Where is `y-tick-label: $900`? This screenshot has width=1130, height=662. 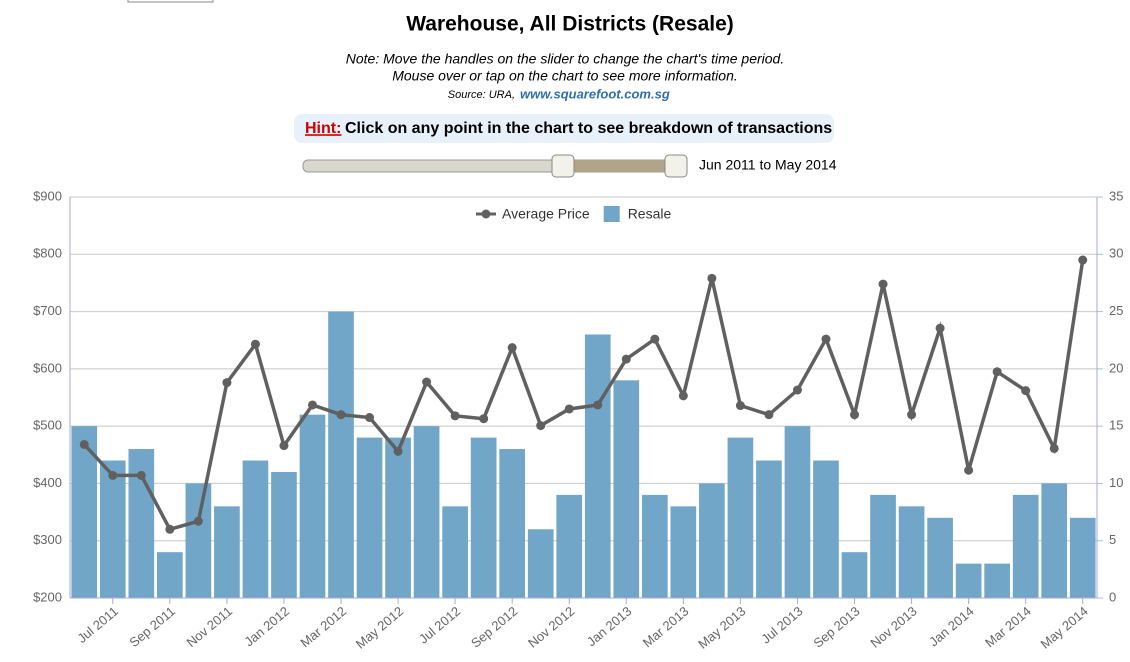 y-tick-label: $900 is located at coordinates (47, 195).